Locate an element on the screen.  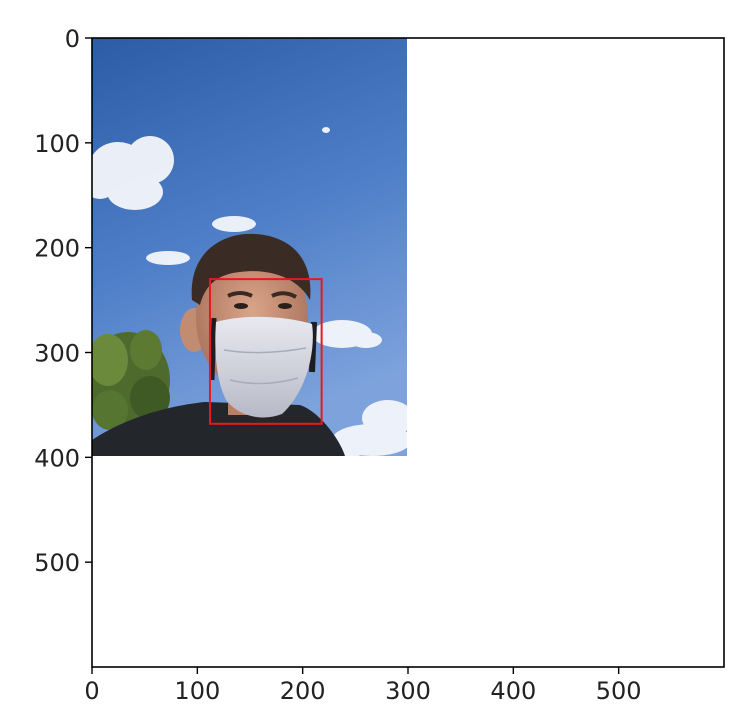
face-bounding-box is located at coordinates (265, 351).